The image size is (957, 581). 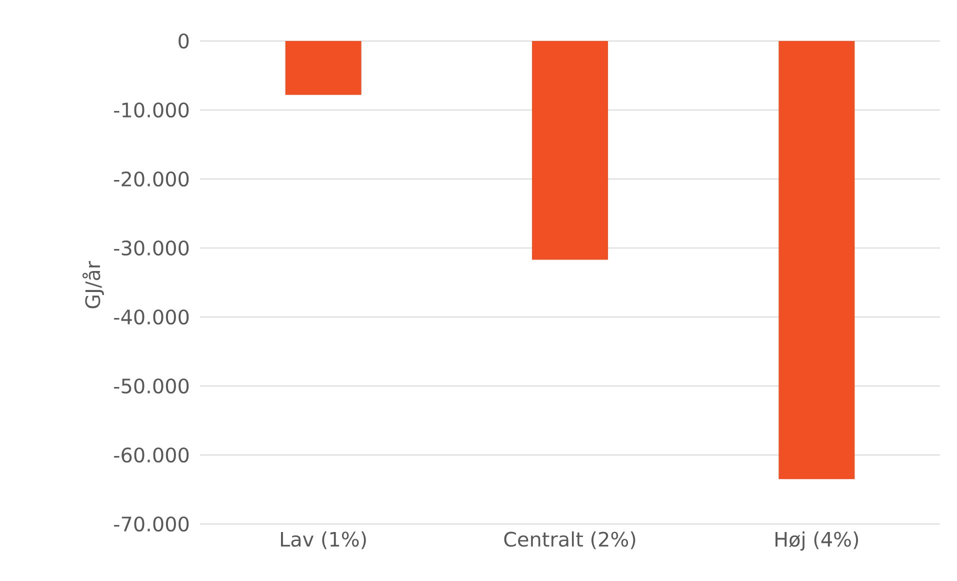 I want to click on y-tick-label: -60.000, so click(x=151, y=455).